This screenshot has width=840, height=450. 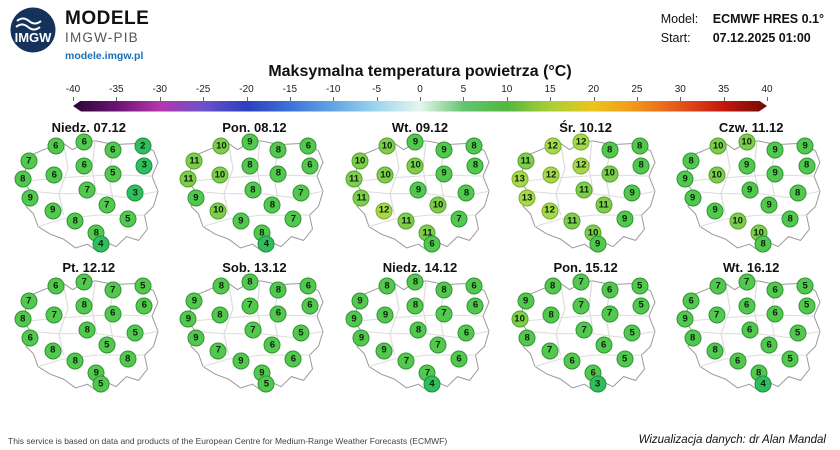 I want to click on brand-title: MODELE, so click(x=107, y=18).